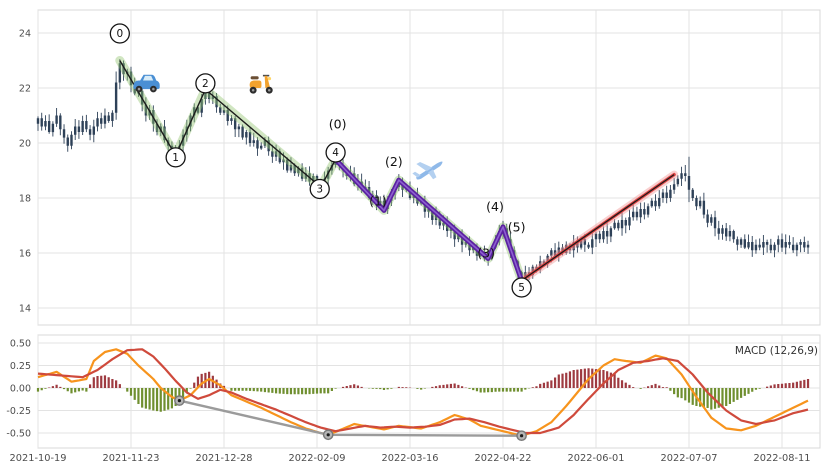 The width and height of the screenshot is (828, 471). I want to click on car-icon, so click(146, 83).